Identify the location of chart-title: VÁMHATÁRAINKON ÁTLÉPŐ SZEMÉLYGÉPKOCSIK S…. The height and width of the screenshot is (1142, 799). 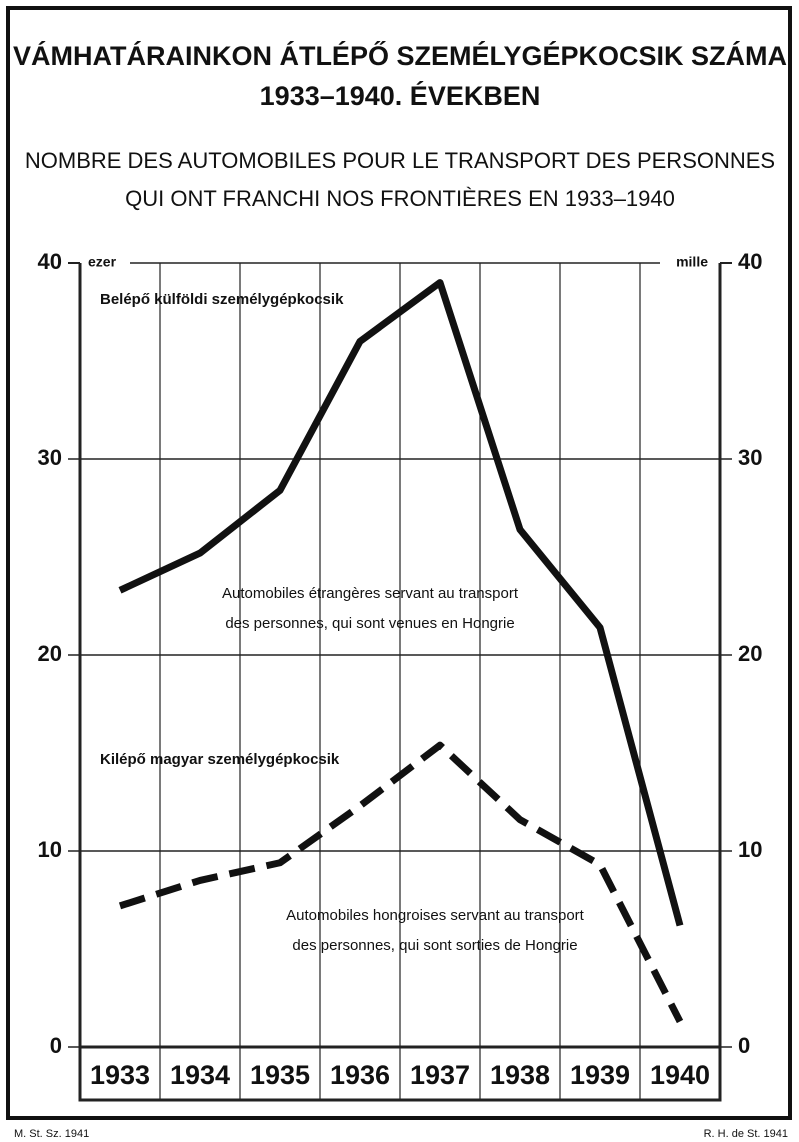
(400, 55).